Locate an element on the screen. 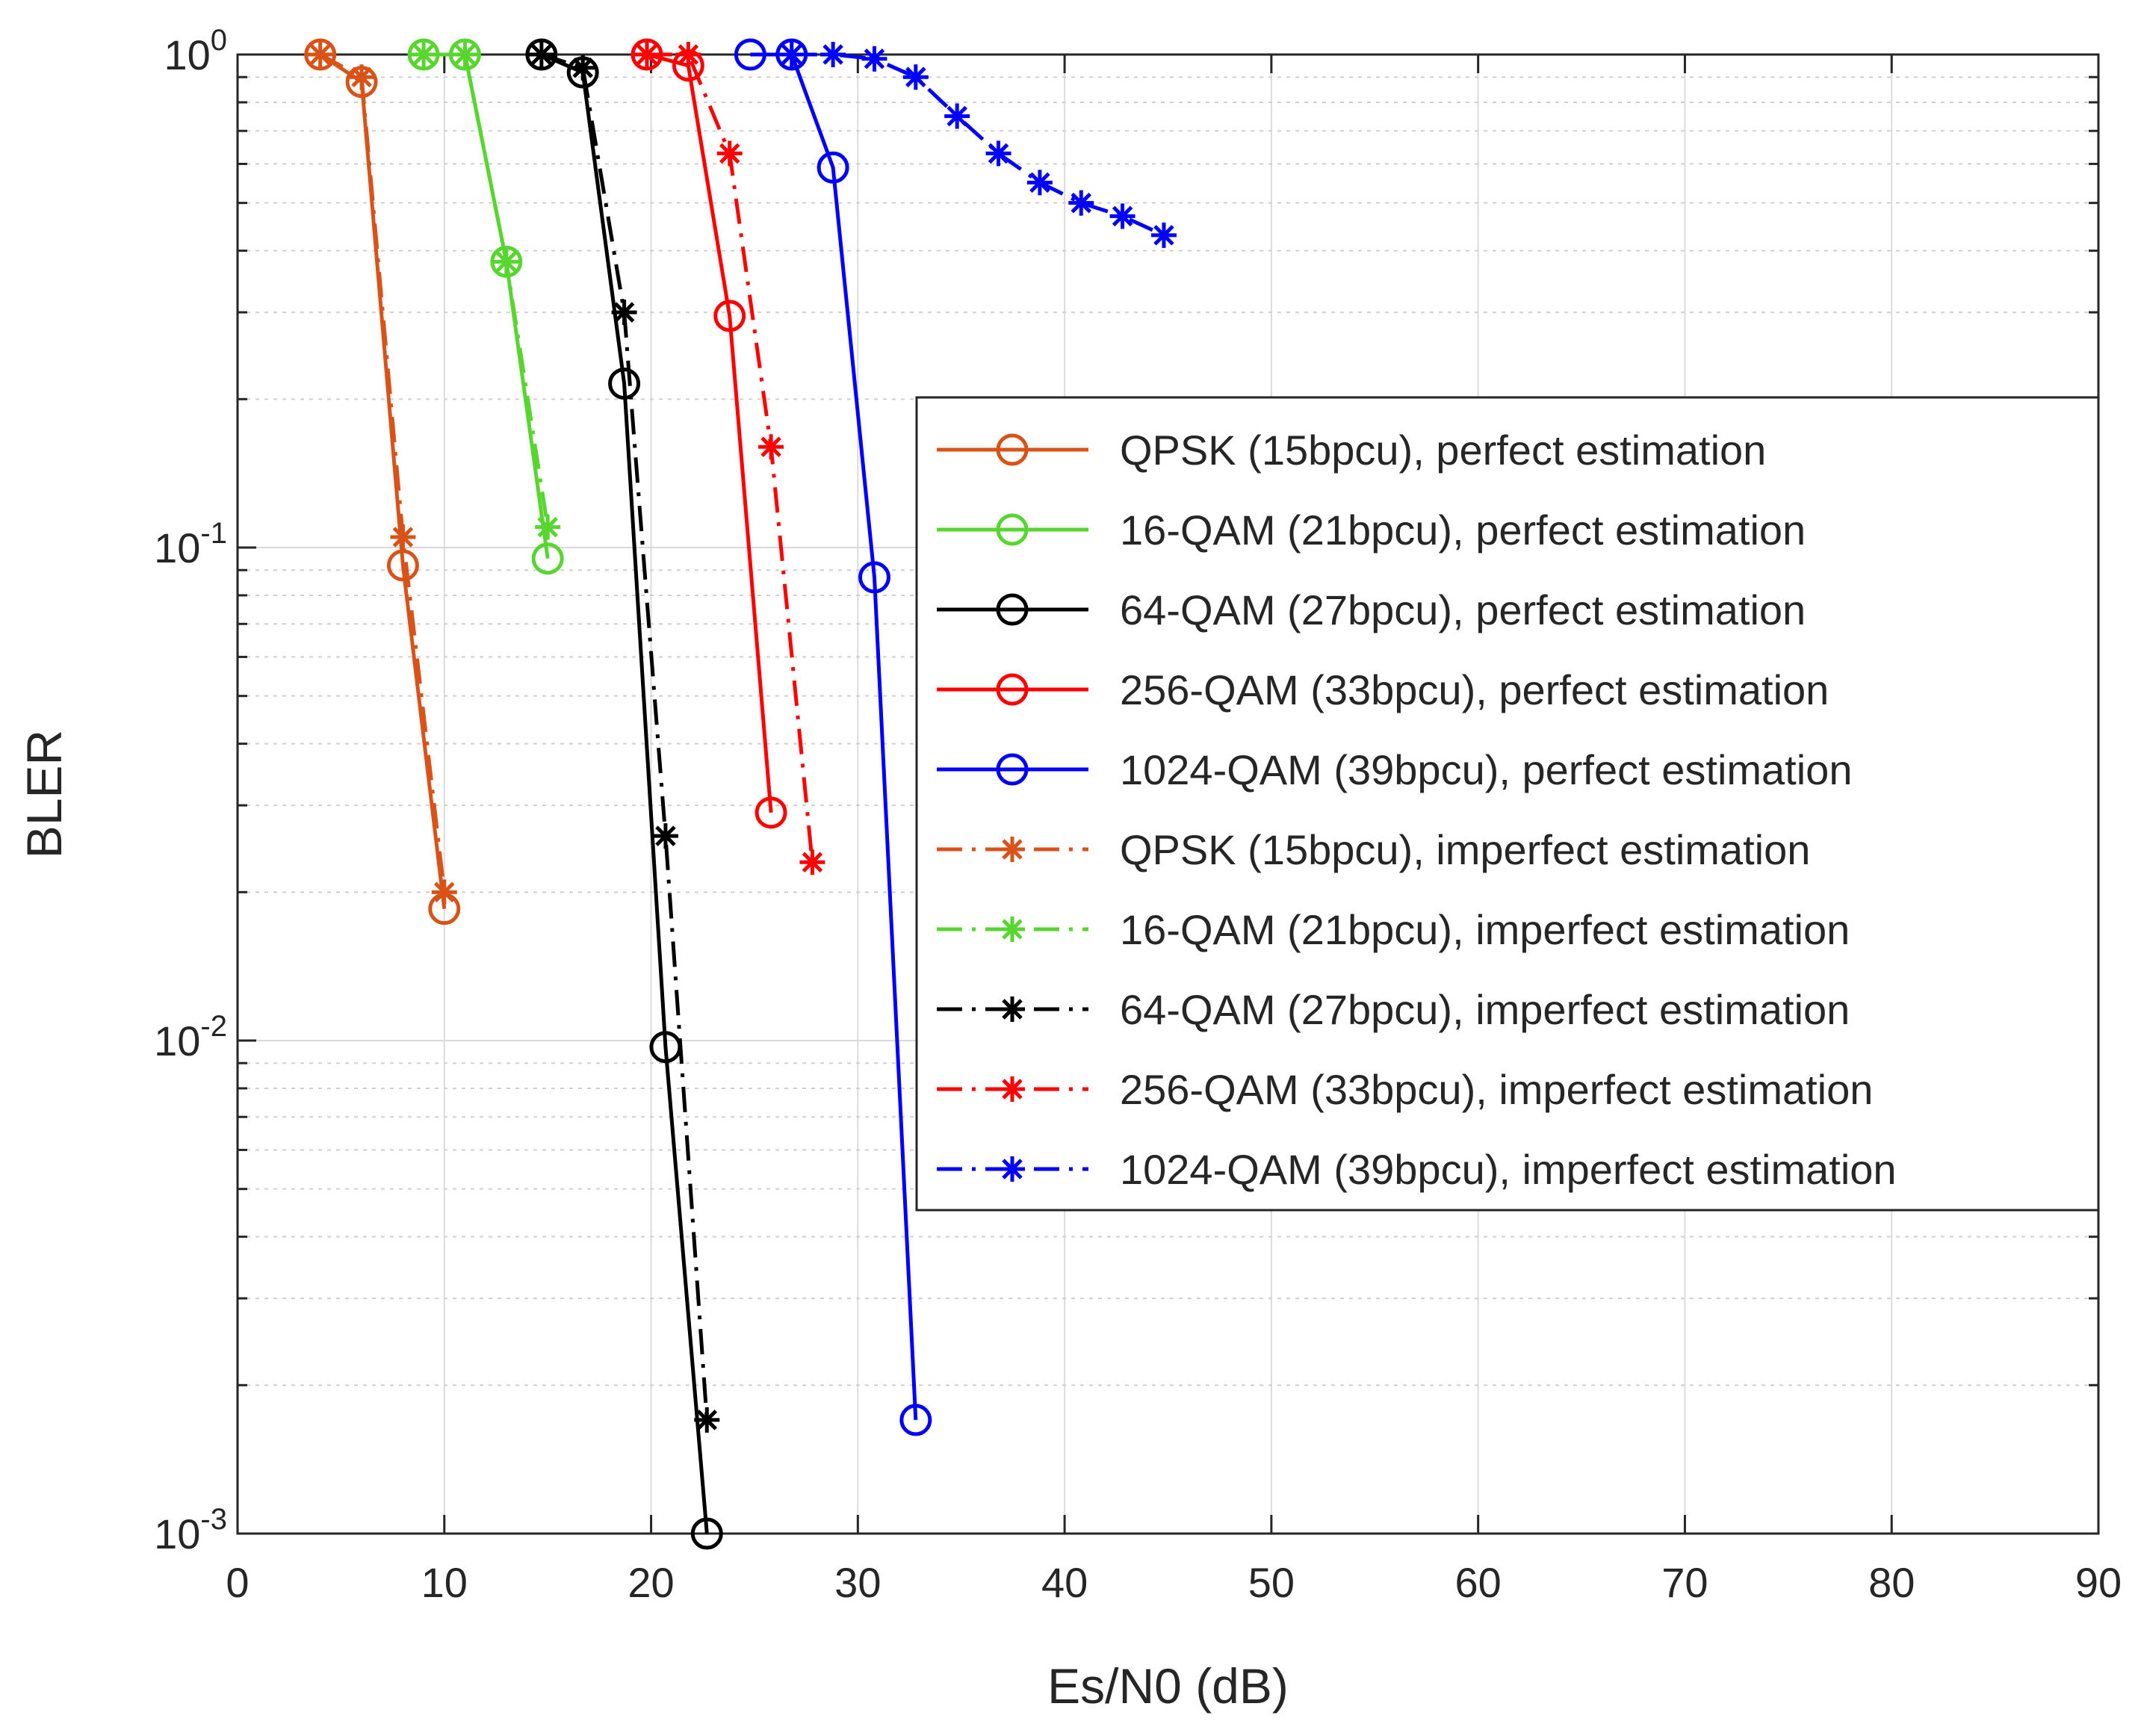 This screenshot has width=2141, height=1736. x-tick-label: 70 is located at coordinates (1684, 1582).